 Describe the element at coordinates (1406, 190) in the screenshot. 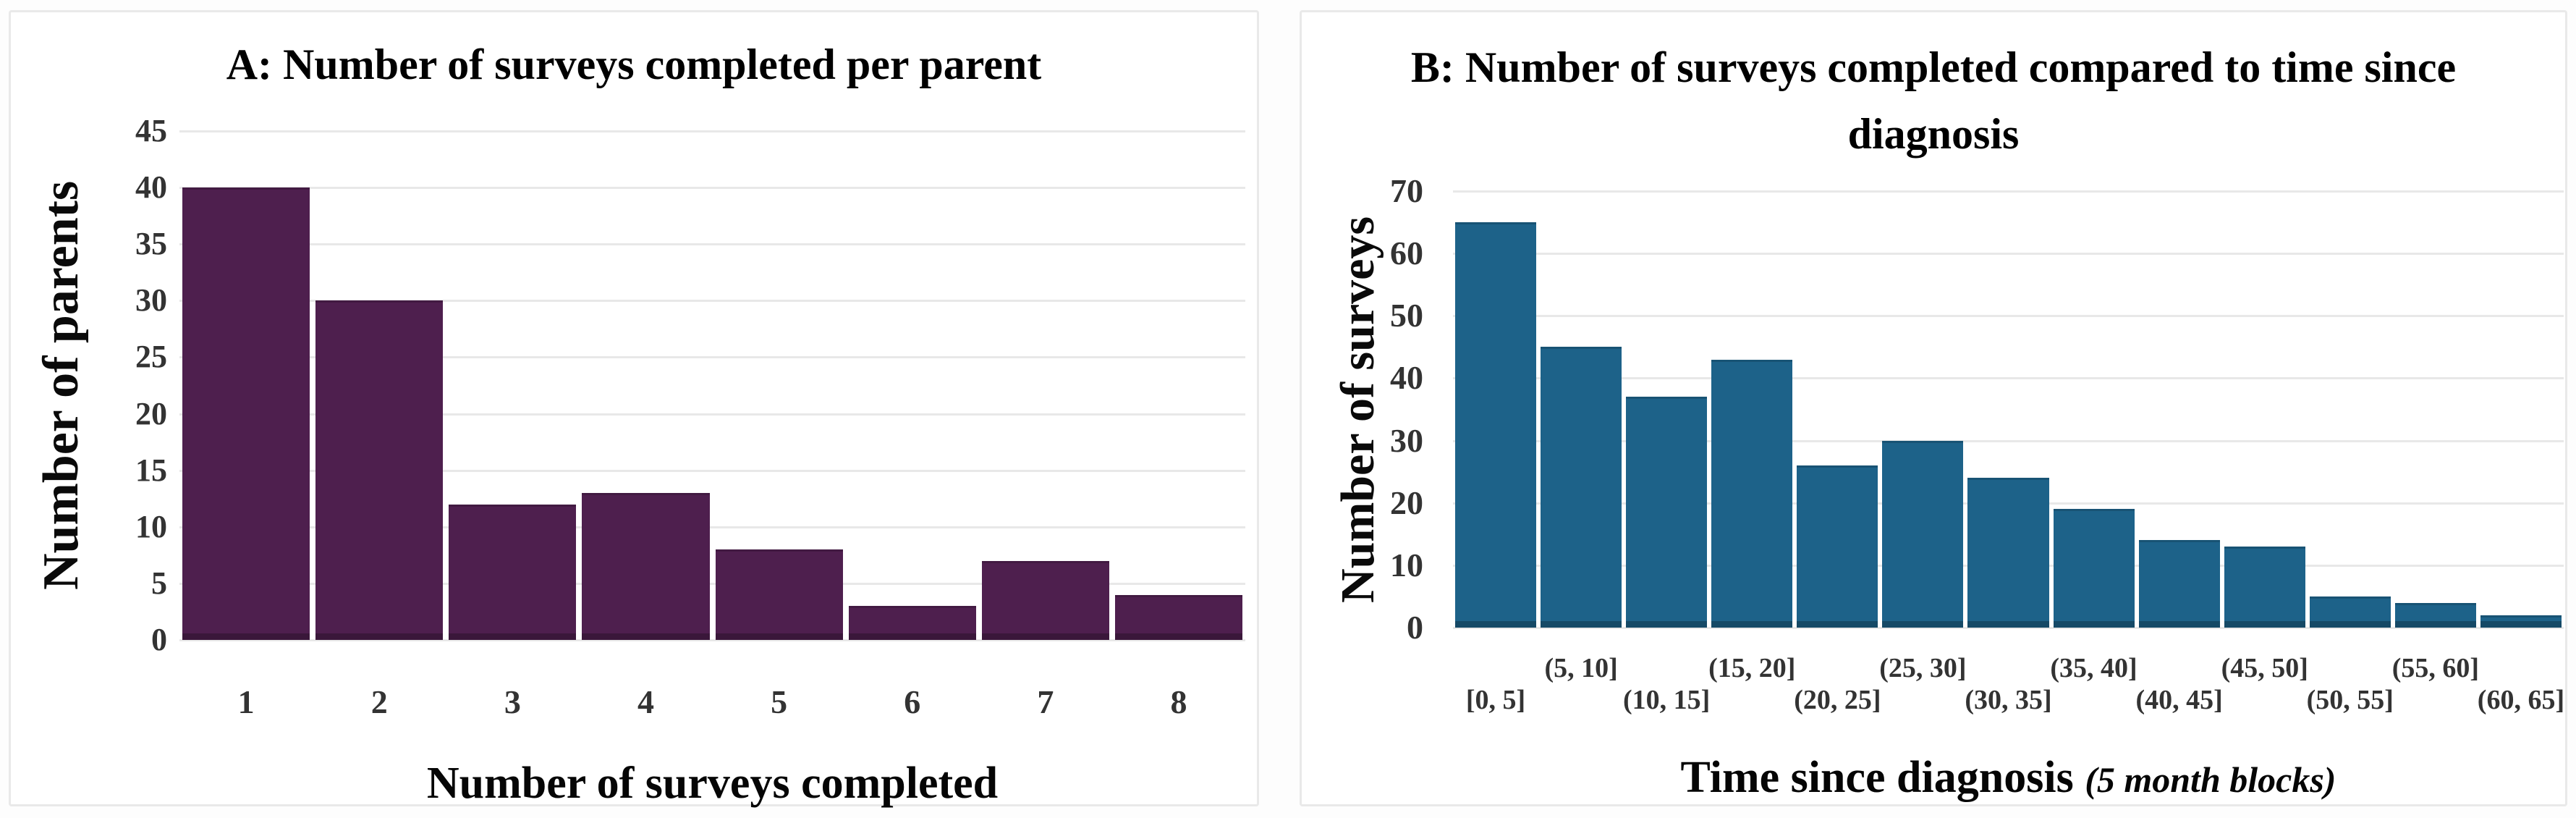

I see `y-tick-label-70: 70` at that location.